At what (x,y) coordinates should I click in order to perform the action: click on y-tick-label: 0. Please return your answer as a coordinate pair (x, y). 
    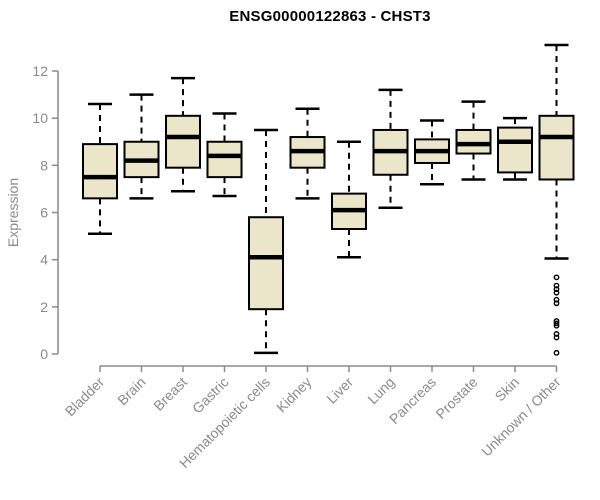
    Looking at the image, I should click on (44, 354).